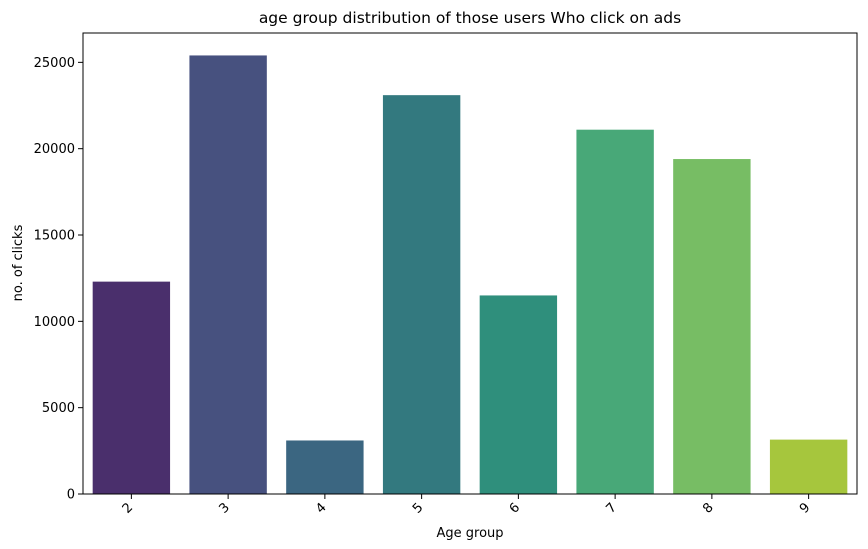 This screenshot has width=868, height=549. I want to click on x-tick-label: 7, so click(611, 508).